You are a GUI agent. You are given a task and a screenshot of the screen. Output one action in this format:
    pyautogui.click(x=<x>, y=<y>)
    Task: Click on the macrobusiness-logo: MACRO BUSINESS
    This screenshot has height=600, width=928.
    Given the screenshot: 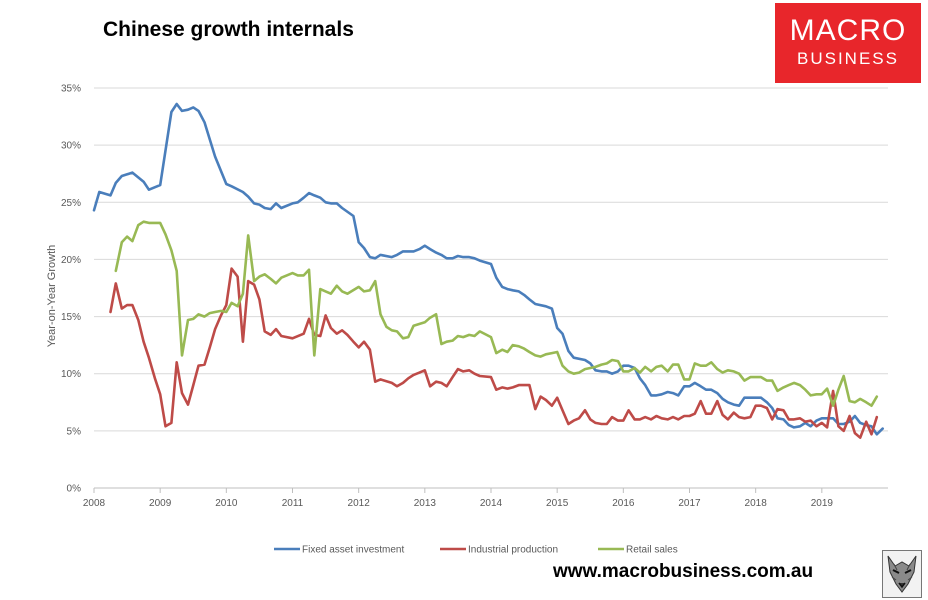 What is the action you would take?
    pyautogui.click(x=848, y=43)
    